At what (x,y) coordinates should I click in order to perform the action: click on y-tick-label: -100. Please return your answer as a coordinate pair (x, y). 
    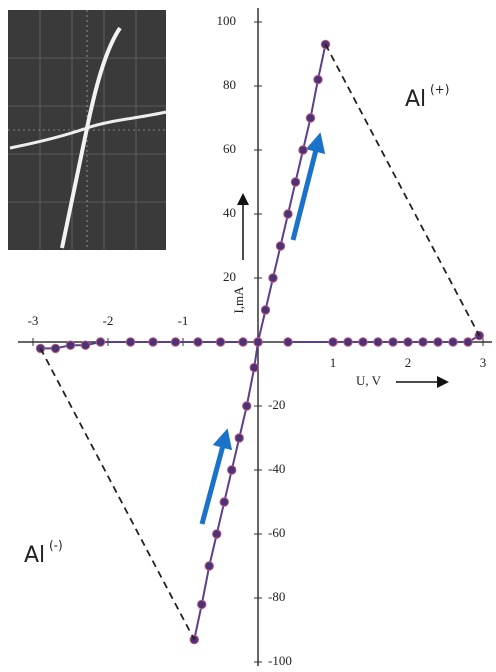
    Looking at the image, I should click on (280, 660).